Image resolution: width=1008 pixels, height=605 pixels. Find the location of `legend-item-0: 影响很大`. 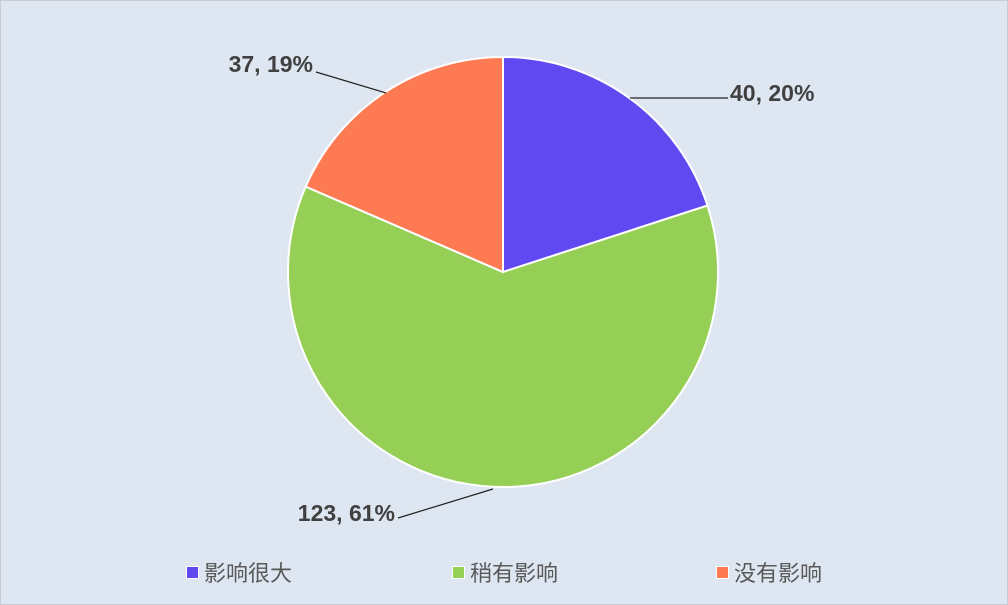

legend-item-0: 影响很大 is located at coordinates (239, 572).